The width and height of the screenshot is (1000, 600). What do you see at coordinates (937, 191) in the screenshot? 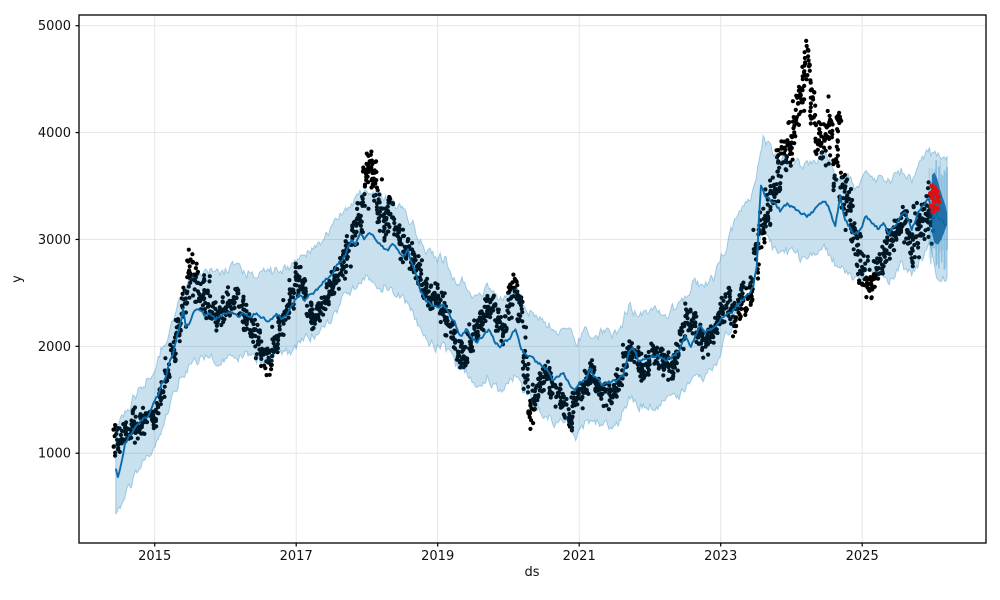
I see `anomaly-point` at bounding box center [937, 191].